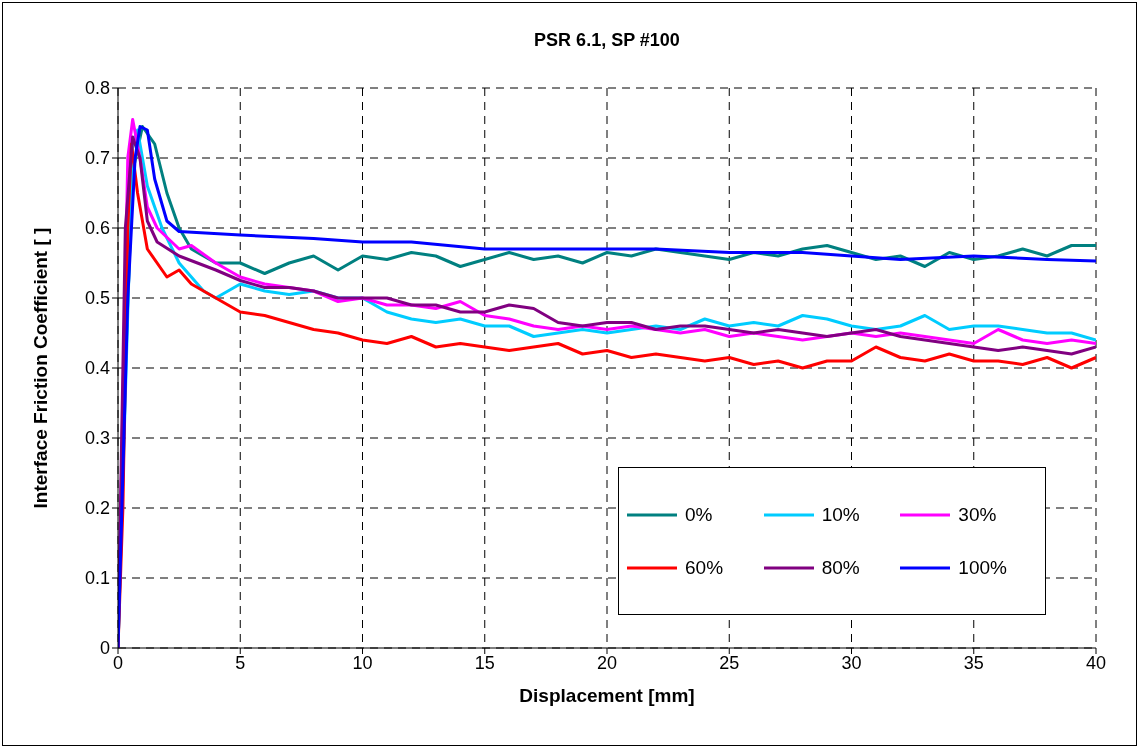  Describe the element at coordinates (851, 662) in the screenshot. I see `x-tick-label: 30` at that location.